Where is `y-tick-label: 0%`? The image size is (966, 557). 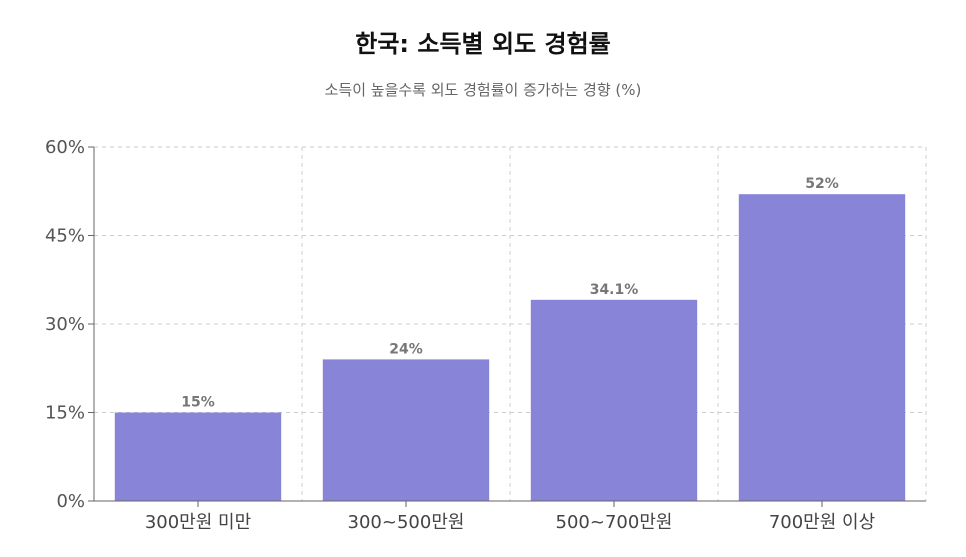
y-tick-label: 0% is located at coordinates (70, 501).